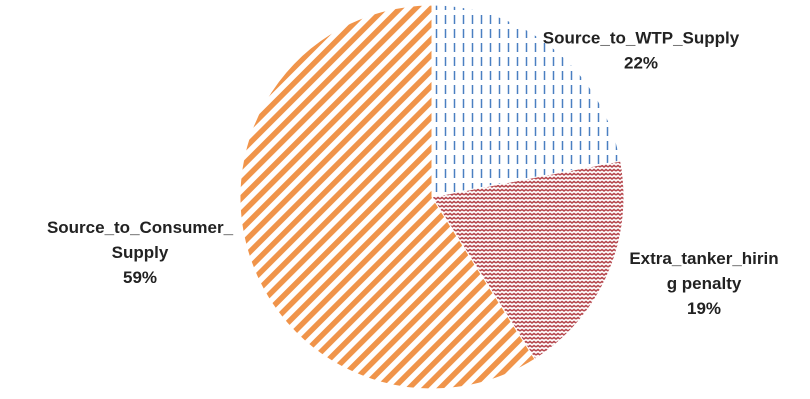  Describe the element at coordinates (140, 252) in the screenshot. I see `slice-name-label-consumer-supply: Supply` at that location.